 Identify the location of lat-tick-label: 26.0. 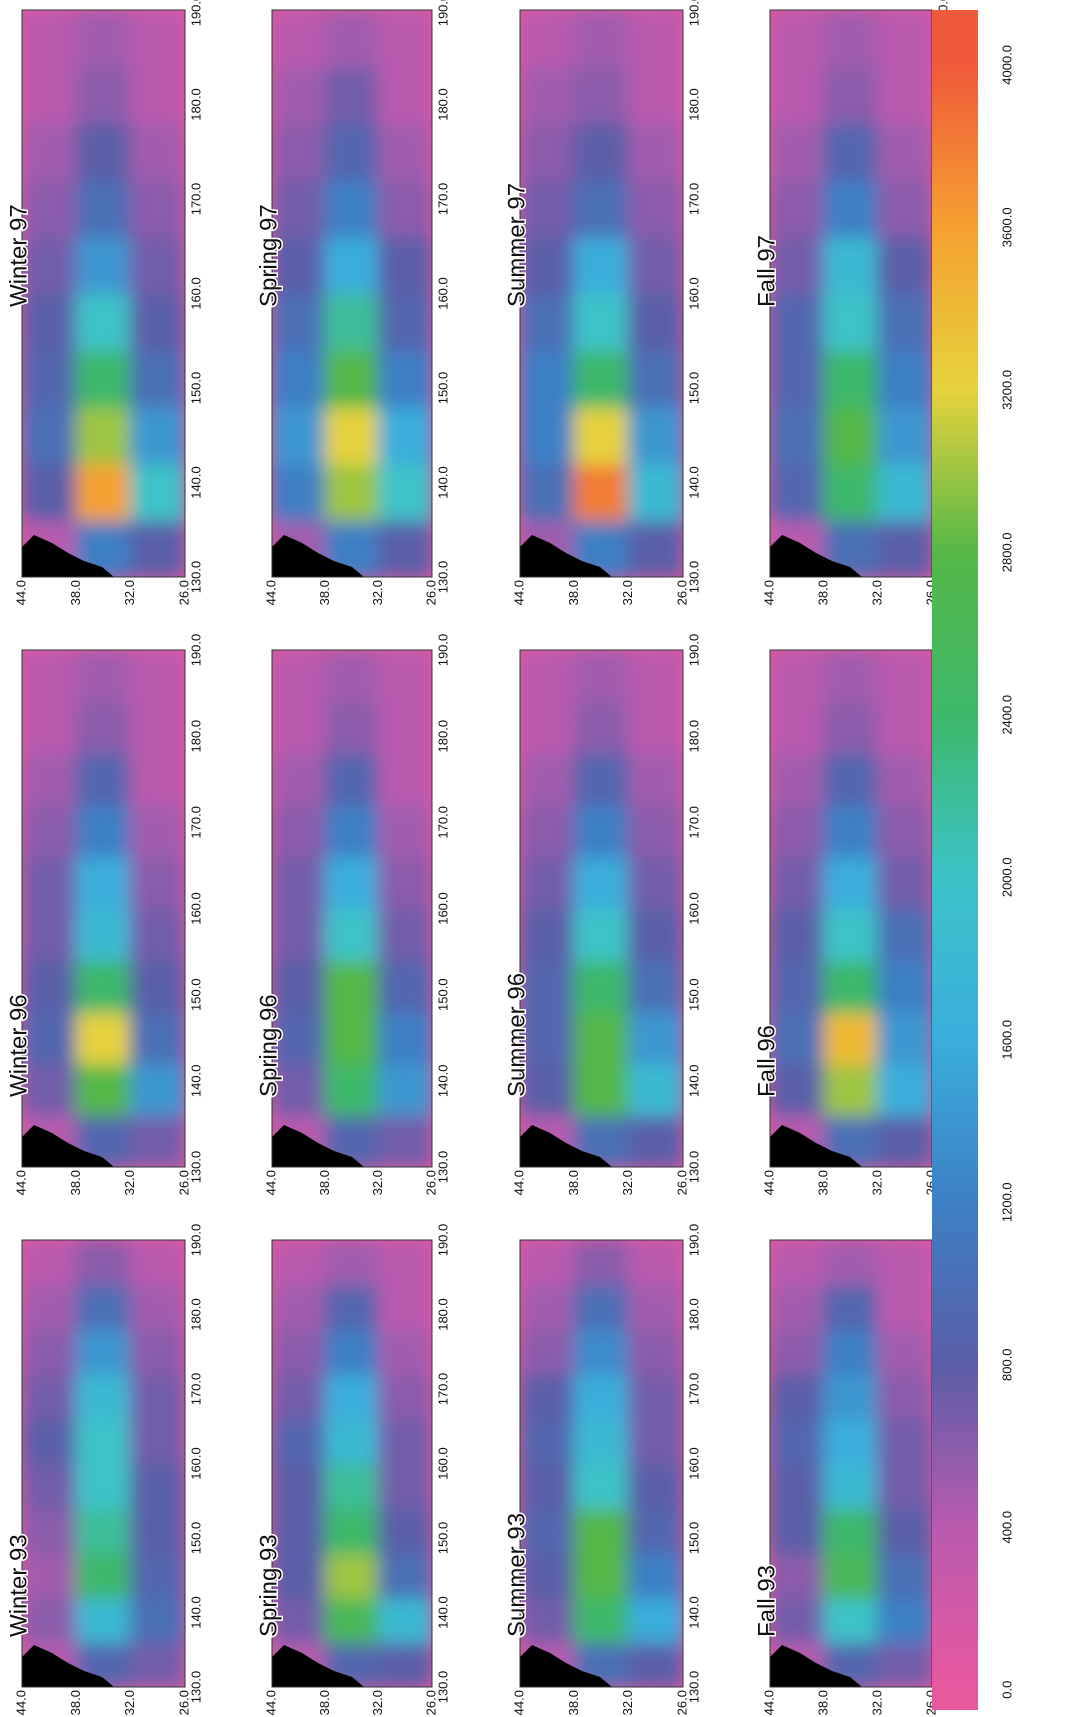
(681, 592).